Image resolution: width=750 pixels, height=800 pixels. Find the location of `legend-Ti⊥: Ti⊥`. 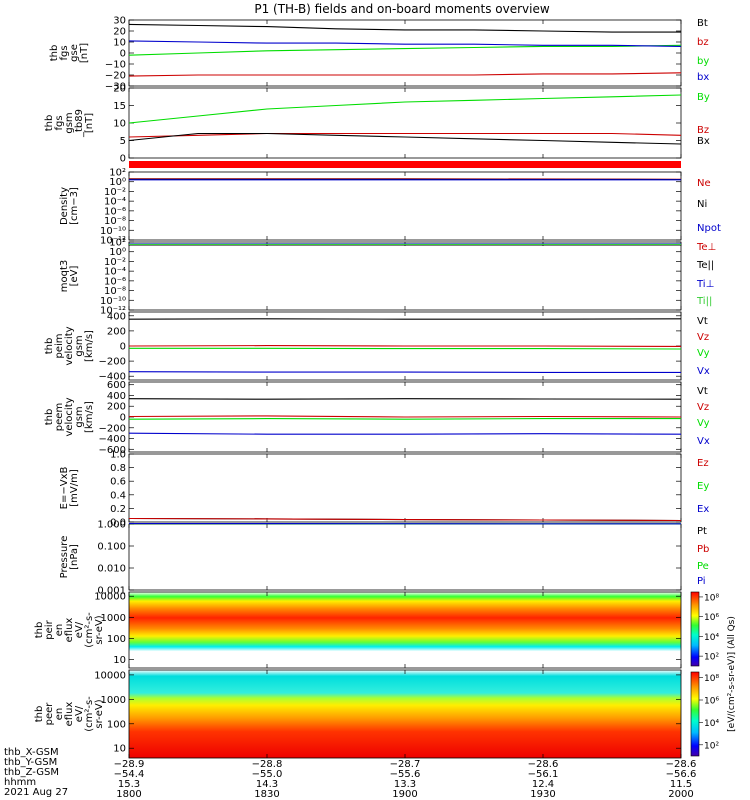

legend-Ti⊥: Ti⊥ is located at coordinates (705, 284).